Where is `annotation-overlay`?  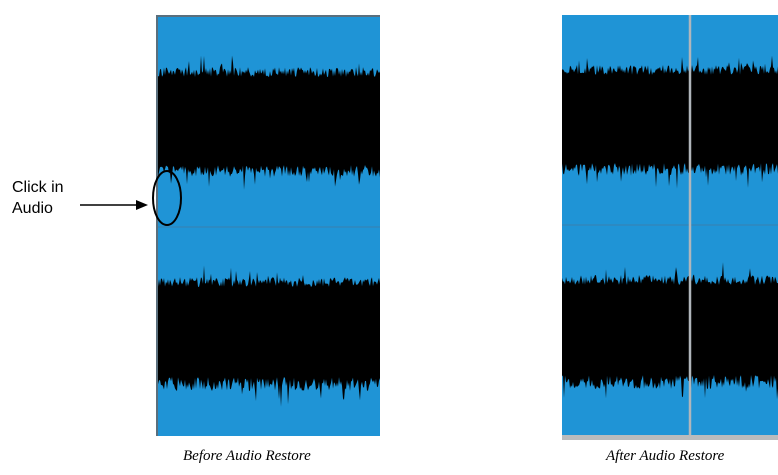
annotation-overlay is located at coordinates (131, 198).